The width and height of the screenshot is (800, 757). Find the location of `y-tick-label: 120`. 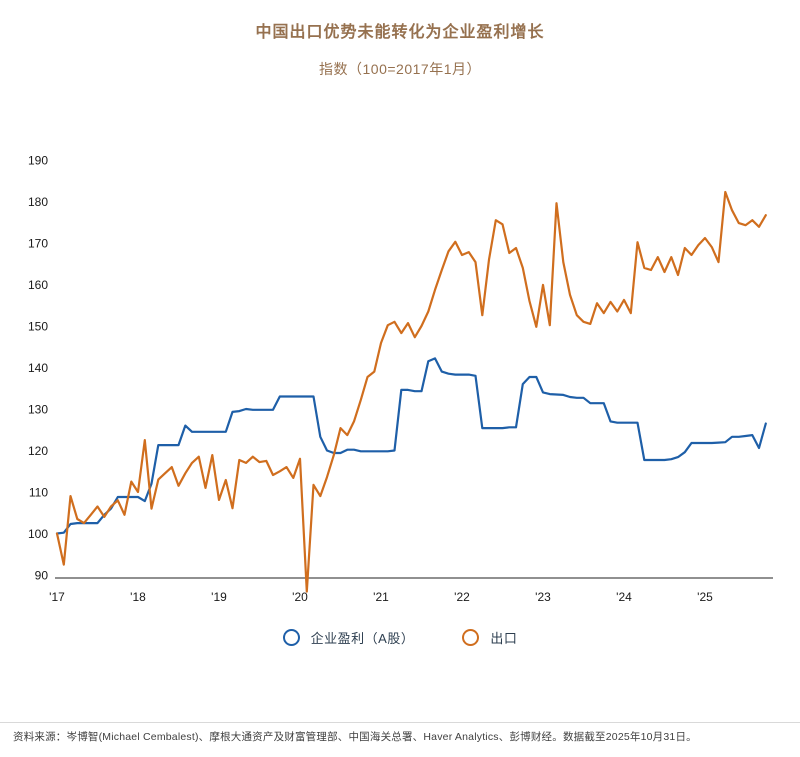

y-tick-label: 120 is located at coordinates (38, 451).